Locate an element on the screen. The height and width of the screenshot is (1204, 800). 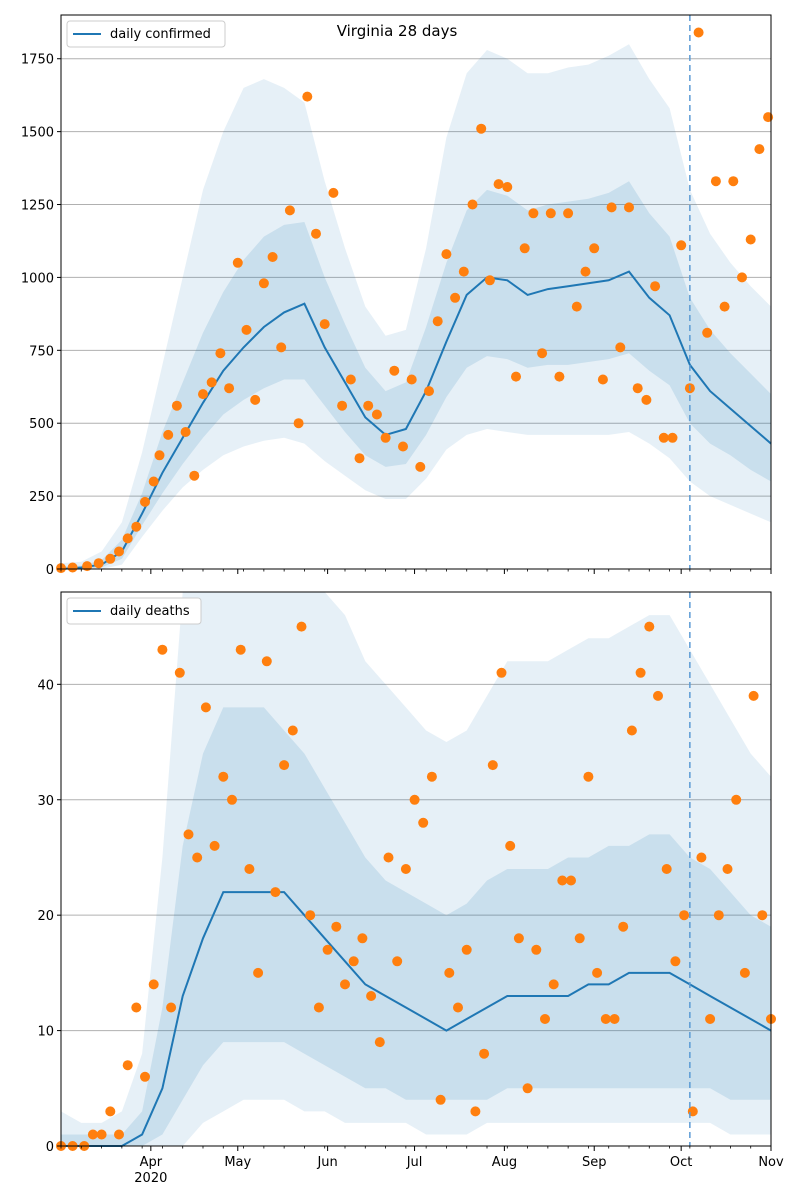
confirmed-legend-box is located at coordinates (146, 34).